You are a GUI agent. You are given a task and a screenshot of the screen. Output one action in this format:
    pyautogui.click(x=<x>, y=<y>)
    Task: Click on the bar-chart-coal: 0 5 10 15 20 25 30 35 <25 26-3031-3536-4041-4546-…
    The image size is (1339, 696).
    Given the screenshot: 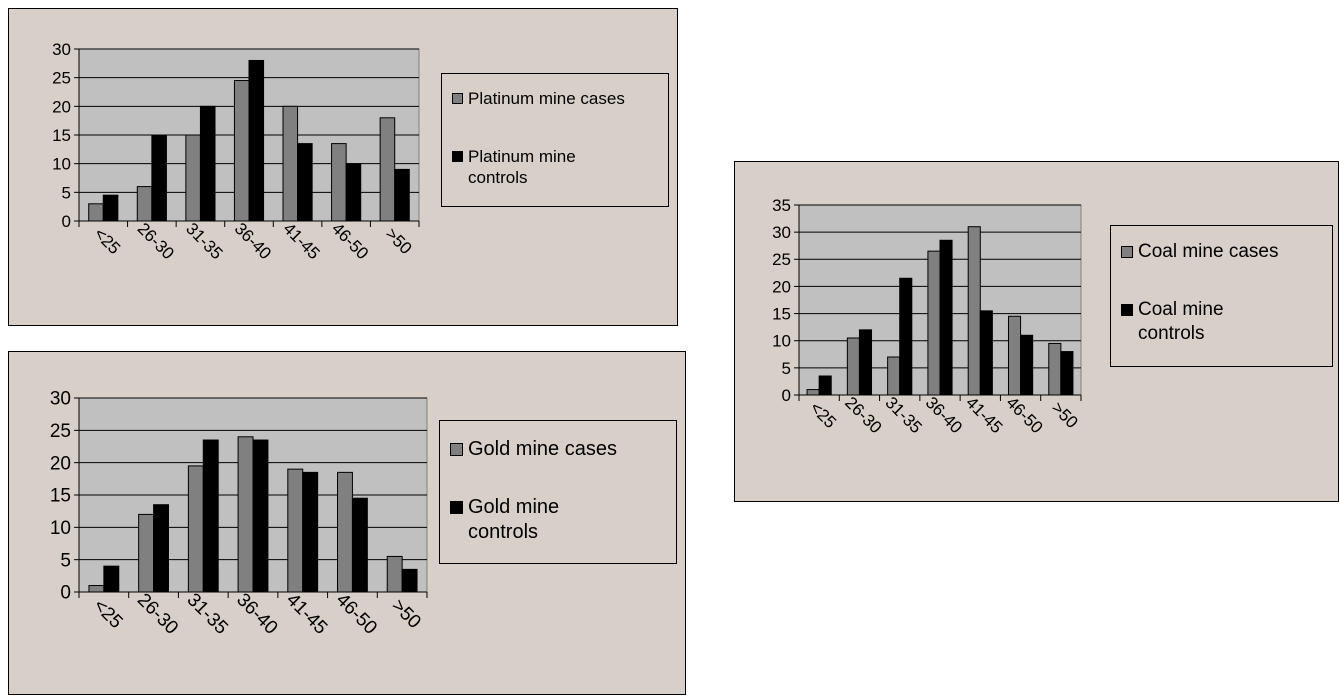 What is the action you would take?
    pyautogui.click(x=927, y=316)
    